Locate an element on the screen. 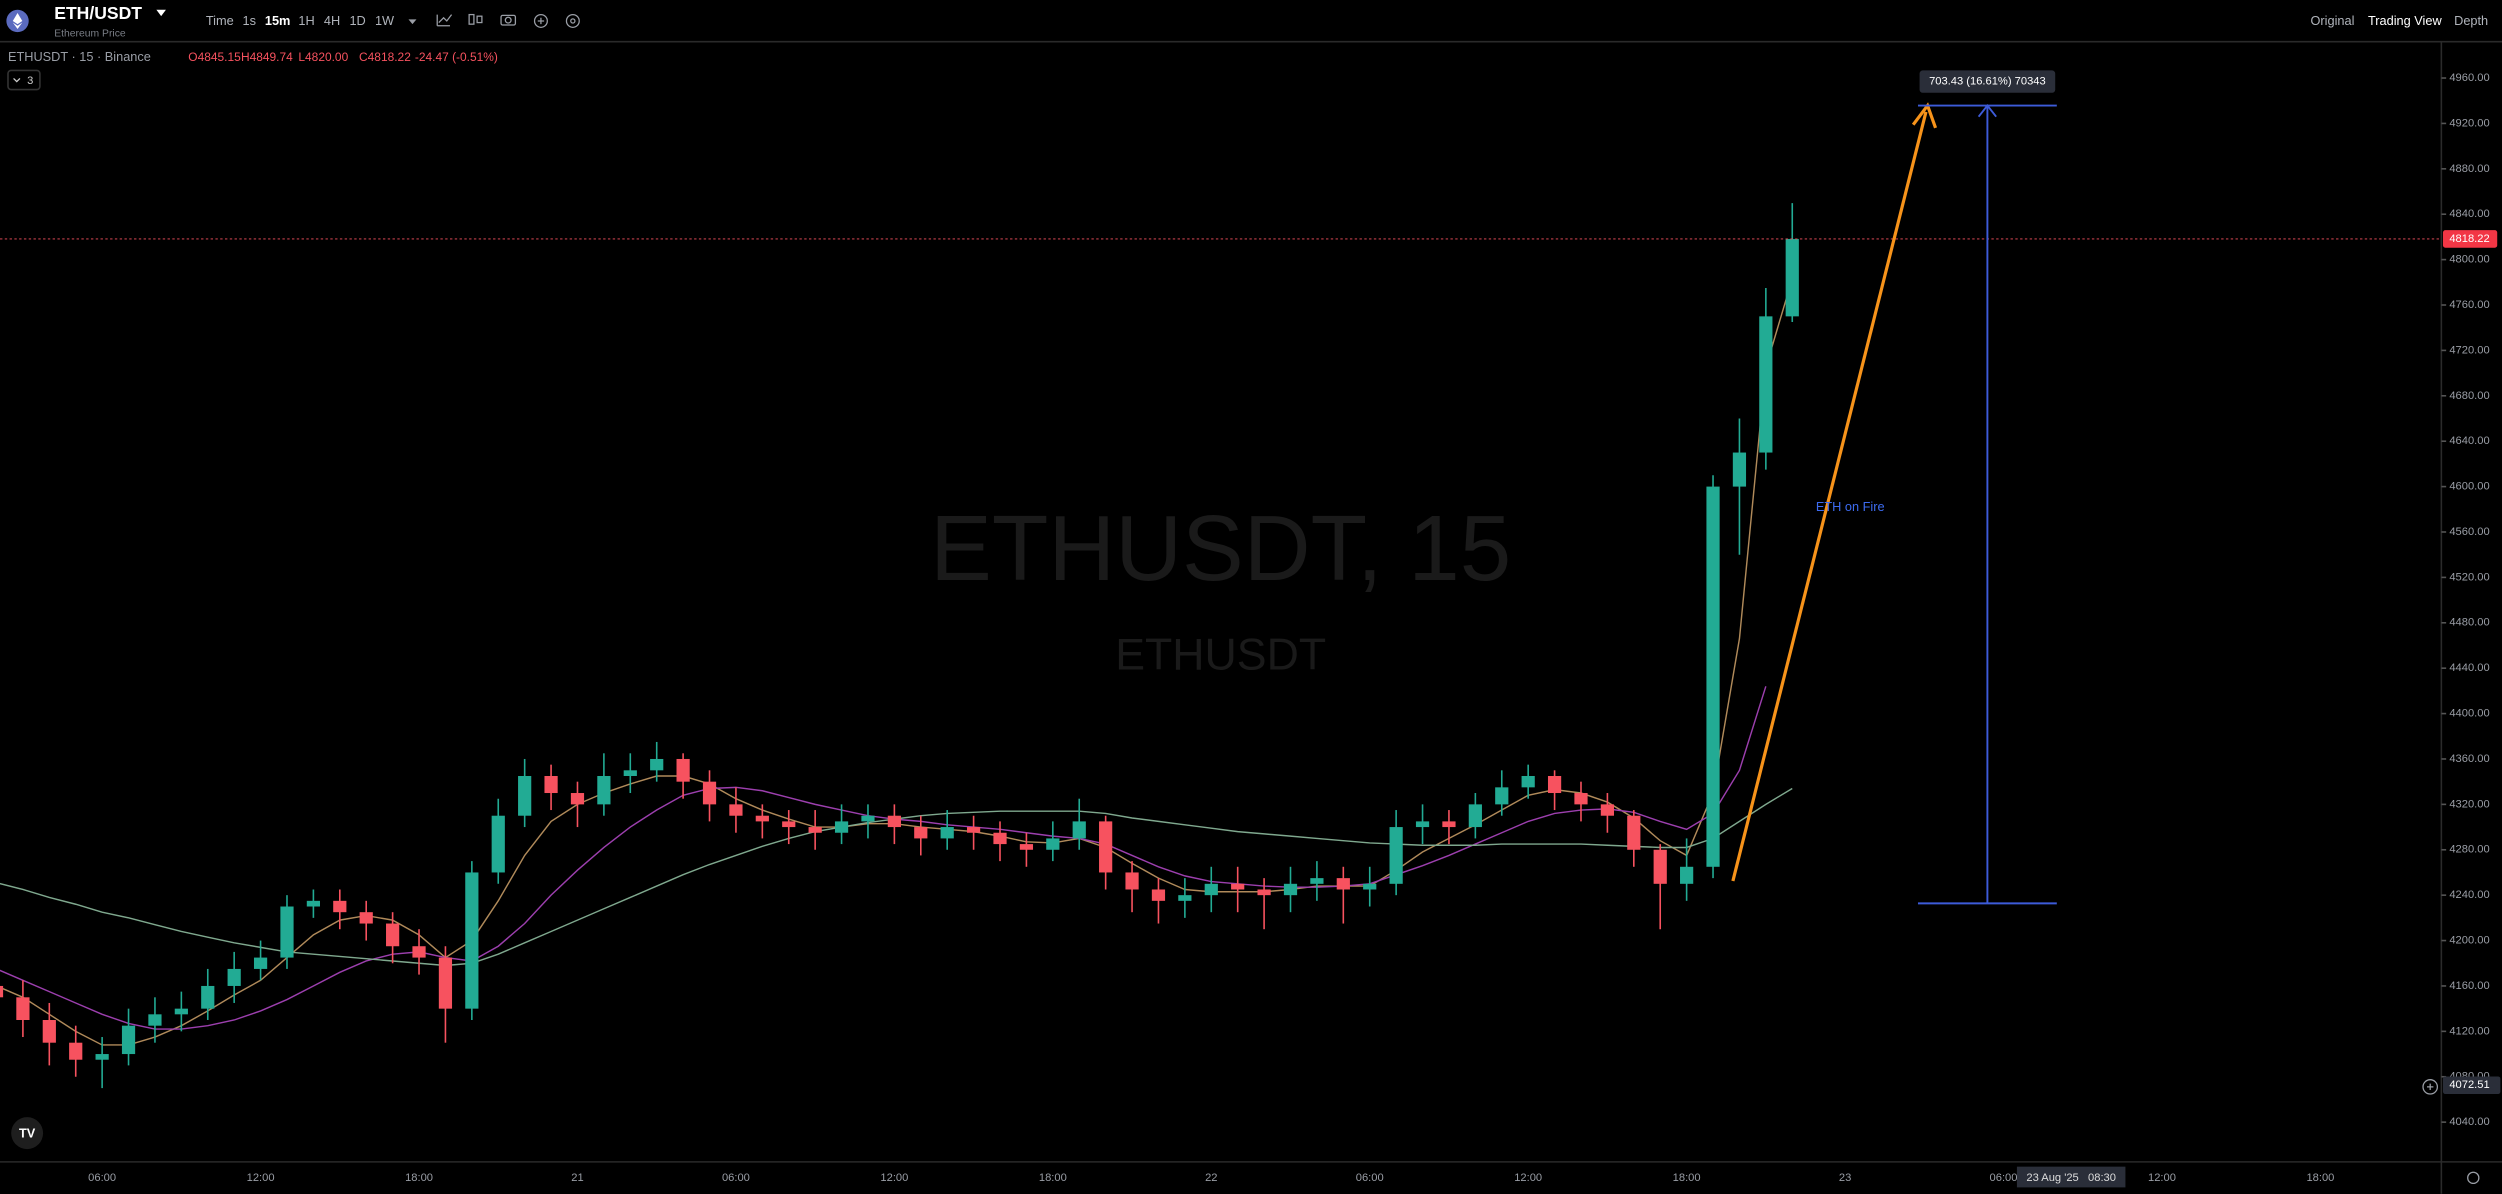 The height and width of the screenshot is (1194, 2502). legend-symbol: ETHUSDT · 15 · Binance is located at coordinates (79, 56).